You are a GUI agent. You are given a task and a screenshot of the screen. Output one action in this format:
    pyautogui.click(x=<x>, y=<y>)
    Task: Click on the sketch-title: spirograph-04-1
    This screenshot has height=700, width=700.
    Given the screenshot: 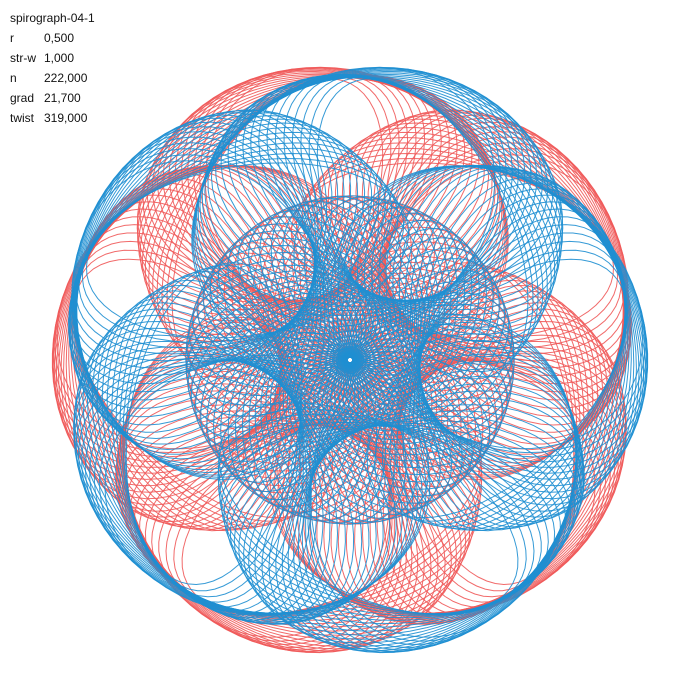 What is the action you would take?
    pyautogui.click(x=52, y=18)
    